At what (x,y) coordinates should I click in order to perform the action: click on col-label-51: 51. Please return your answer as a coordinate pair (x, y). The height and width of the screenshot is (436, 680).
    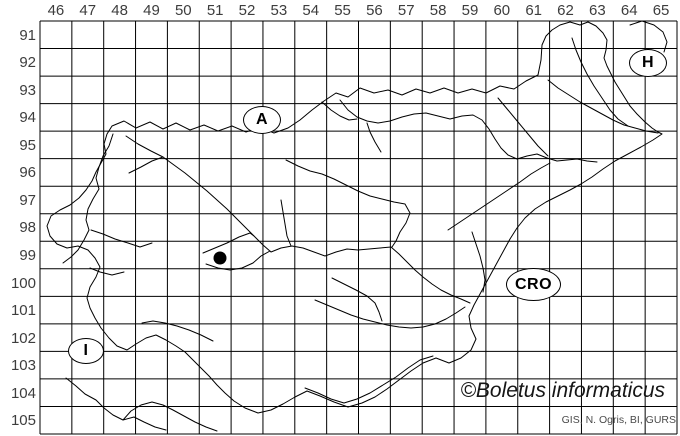
    Looking at the image, I should click on (215, 10).